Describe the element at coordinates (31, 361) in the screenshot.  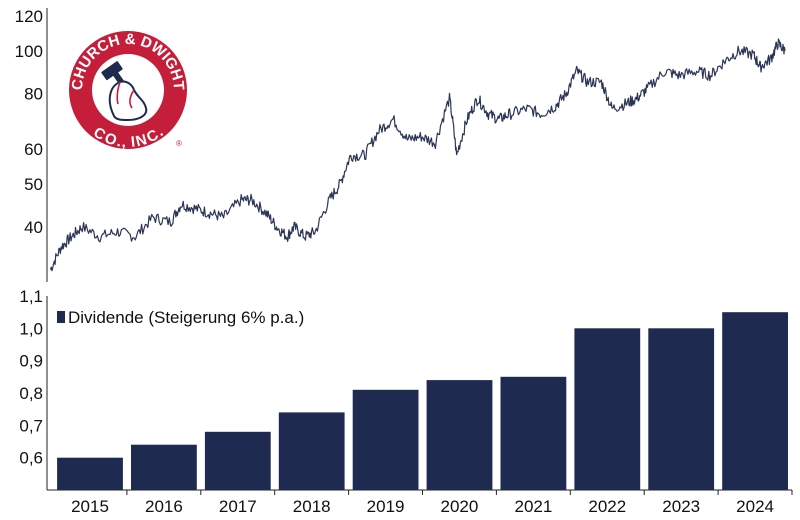
I see `bar-y-tick-label: 0,9` at that location.